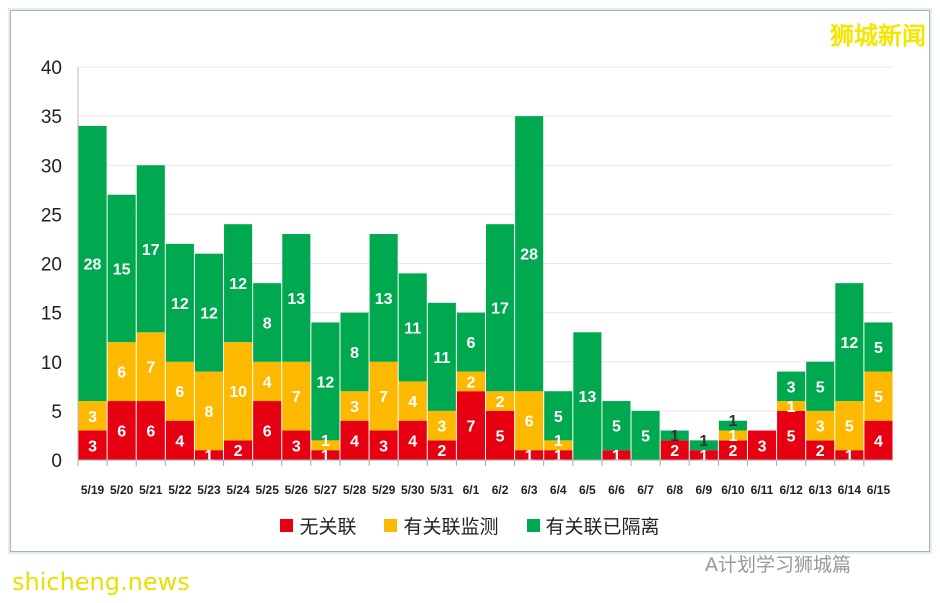  What do you see at coordinates (703, 490) in the screenshot?
I see `x-tick-label: 6/9` at bounding box center [703, 490].